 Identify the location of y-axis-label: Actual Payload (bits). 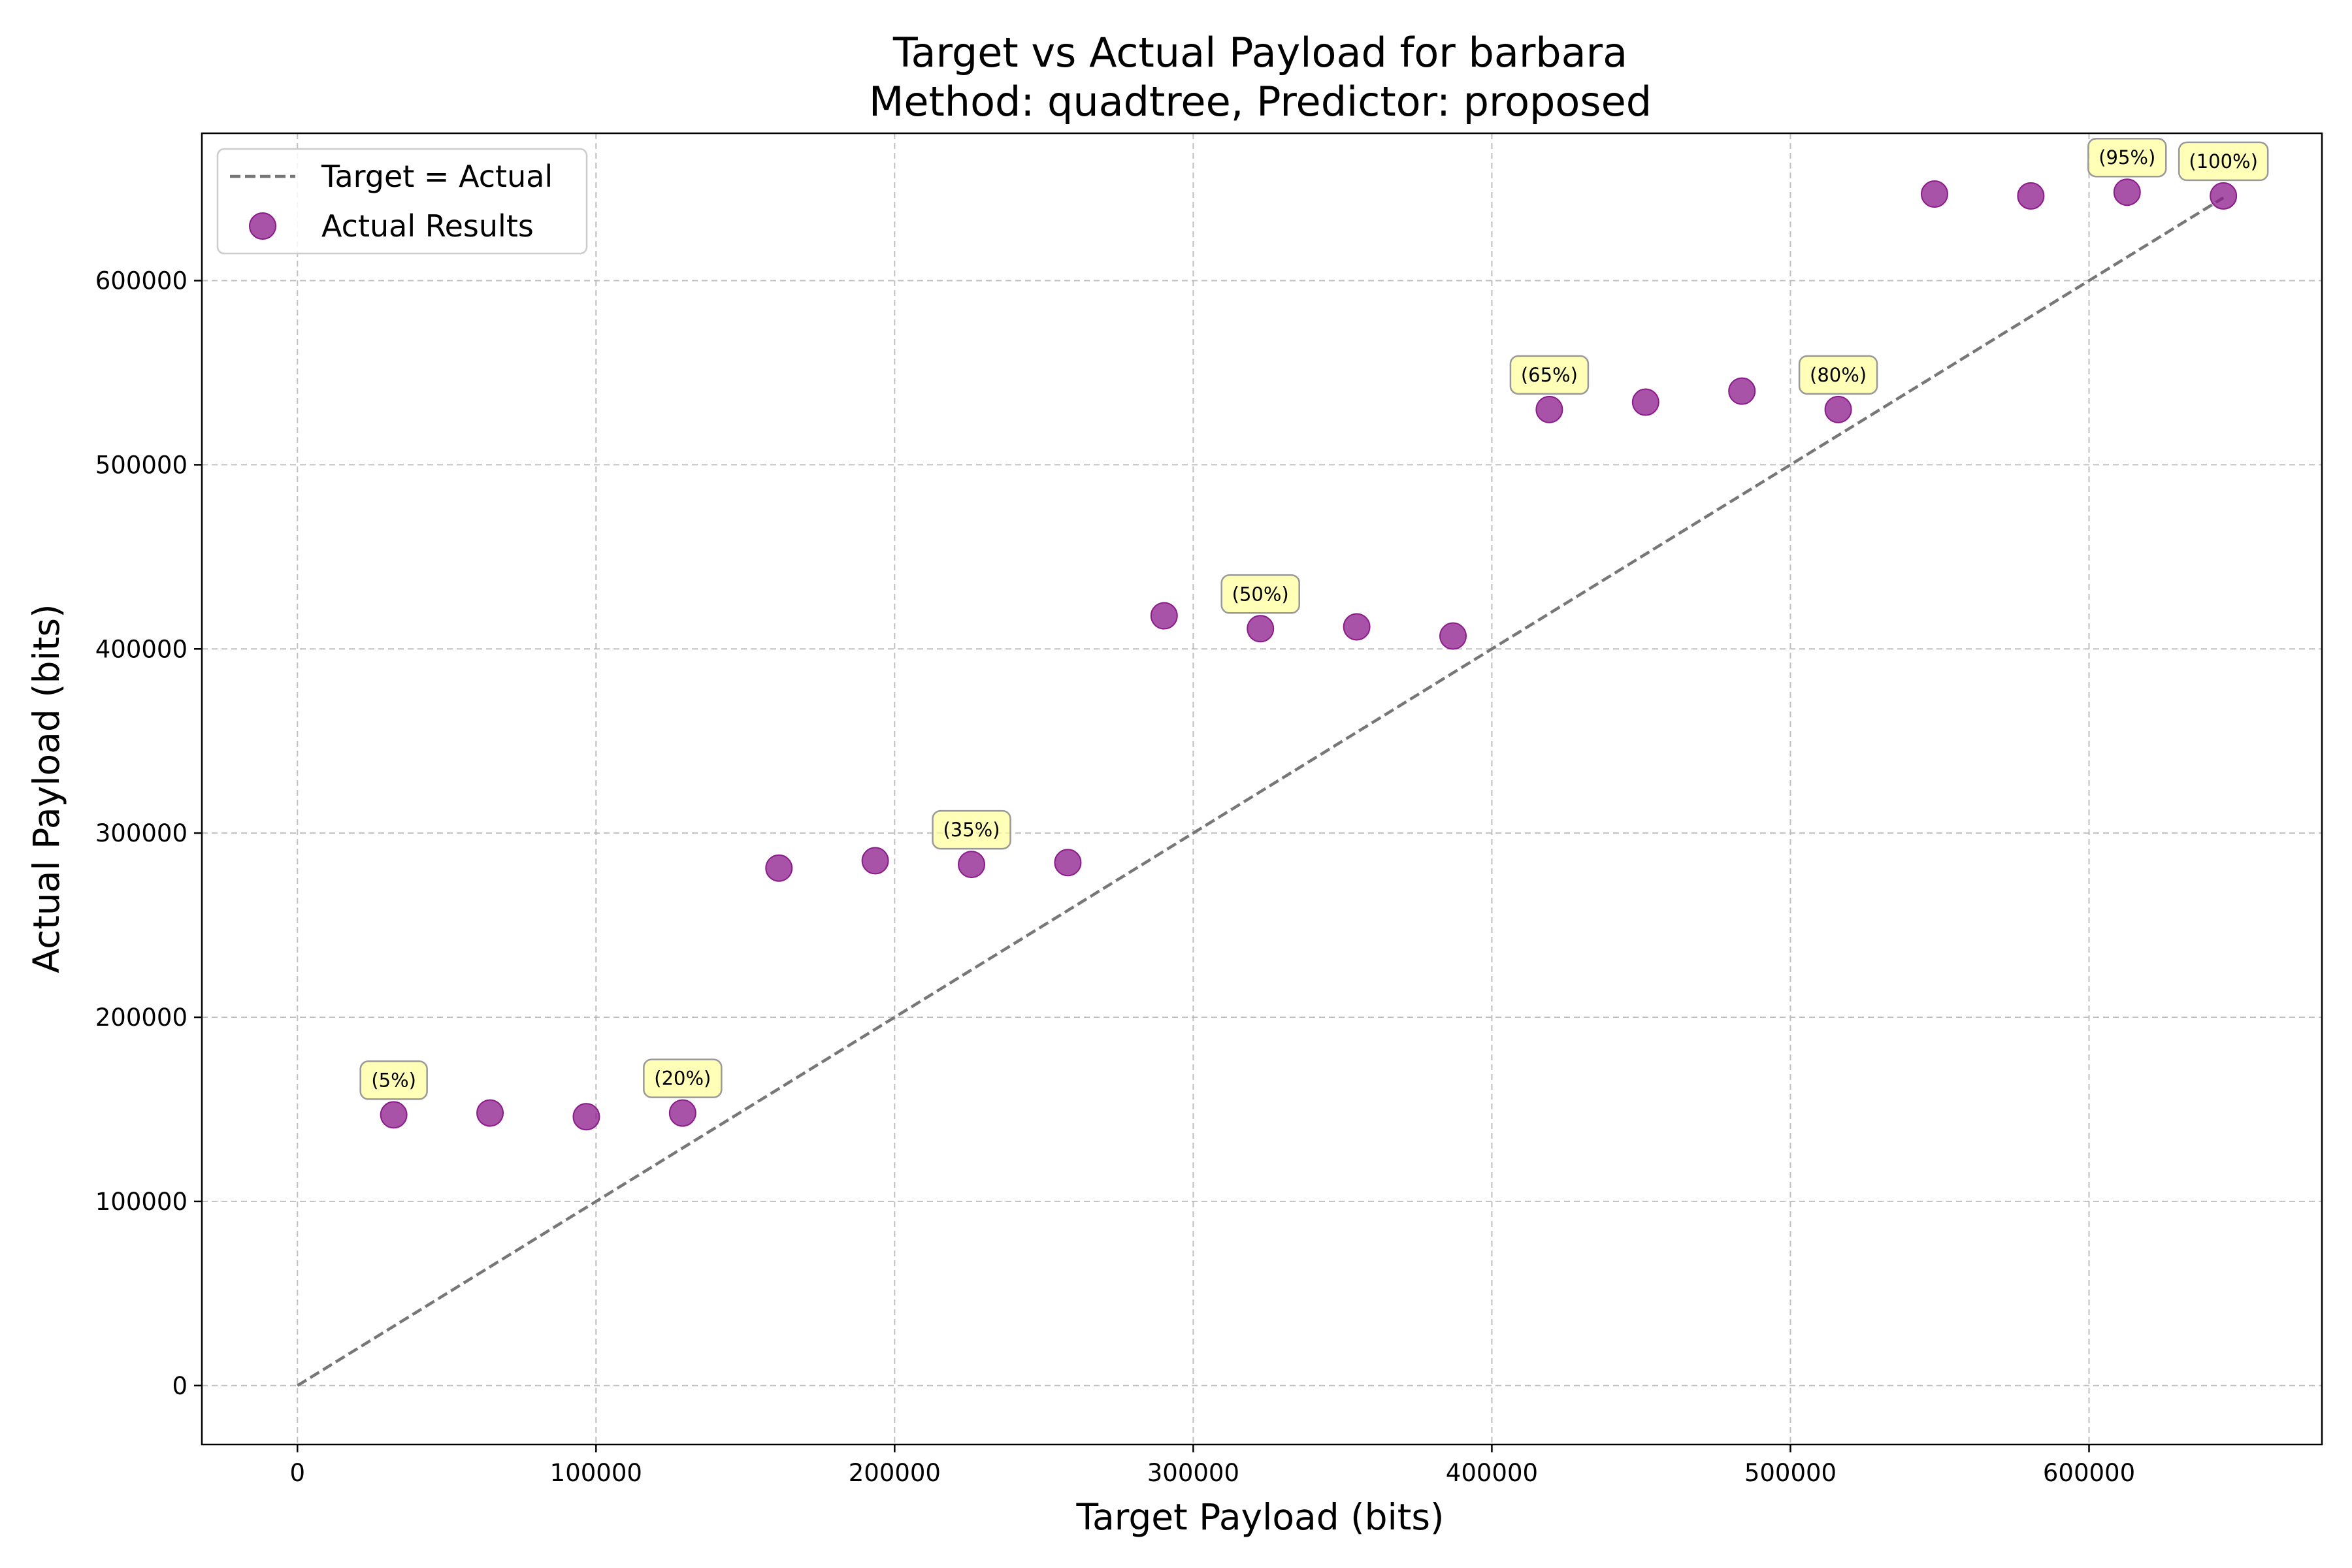
(46, 788).